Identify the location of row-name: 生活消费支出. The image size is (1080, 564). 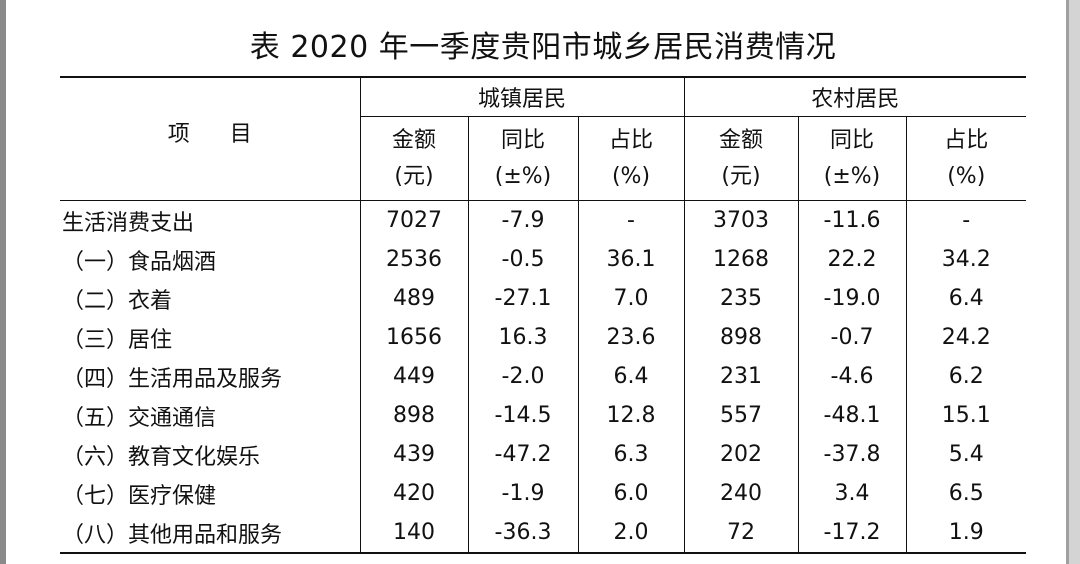
(128, 223).